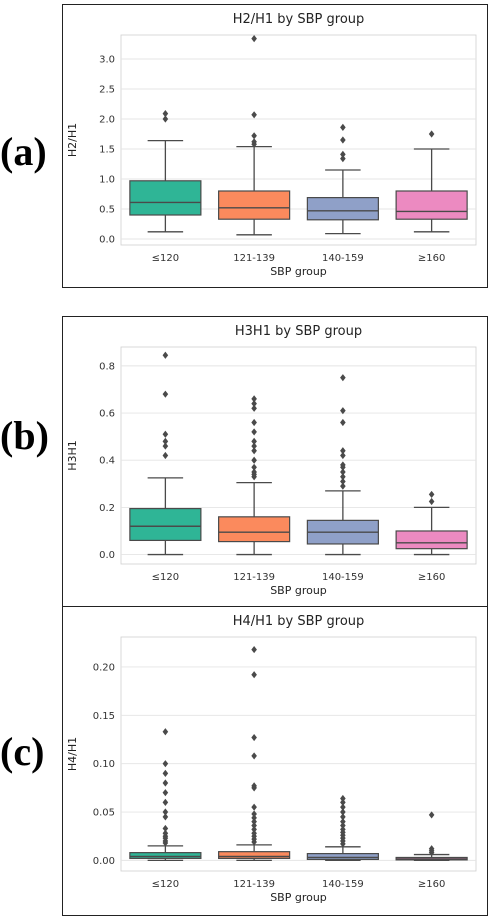  I want to click on y-tick-label: 0.20, so click(104, 667).